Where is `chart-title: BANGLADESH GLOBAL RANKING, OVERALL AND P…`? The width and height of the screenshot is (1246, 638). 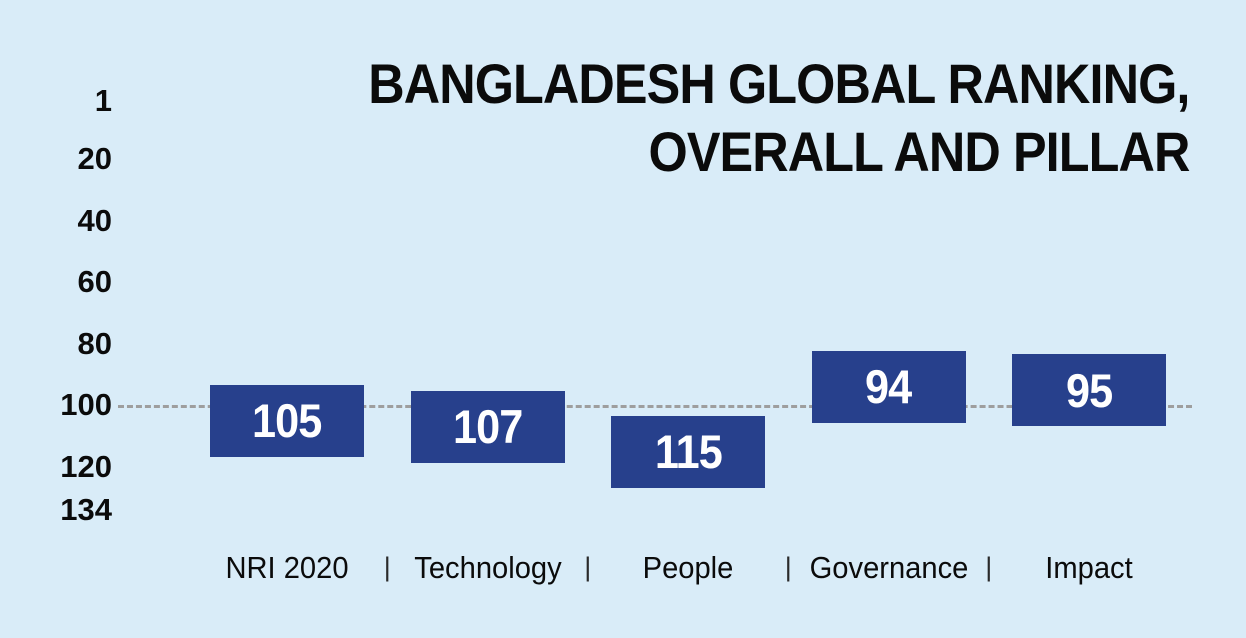
chart-title: BANGLADESH GLOBAL RANKING, OVERALL AND P… is located at coordinates (779, 118).